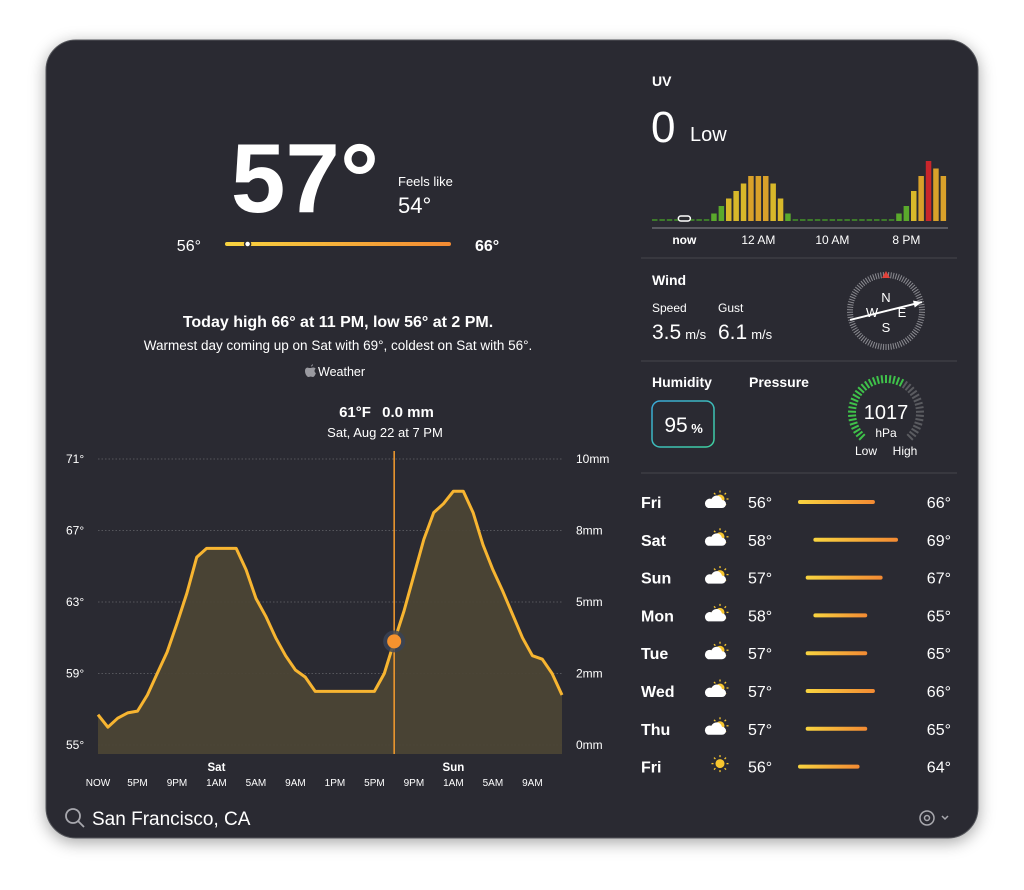 The height and width of the screenshot is (890, 1024). What do you see at coordinates (657, 616) in the screenshot?
I see `forecast-day: Mon` at bounding box center [657, 616].